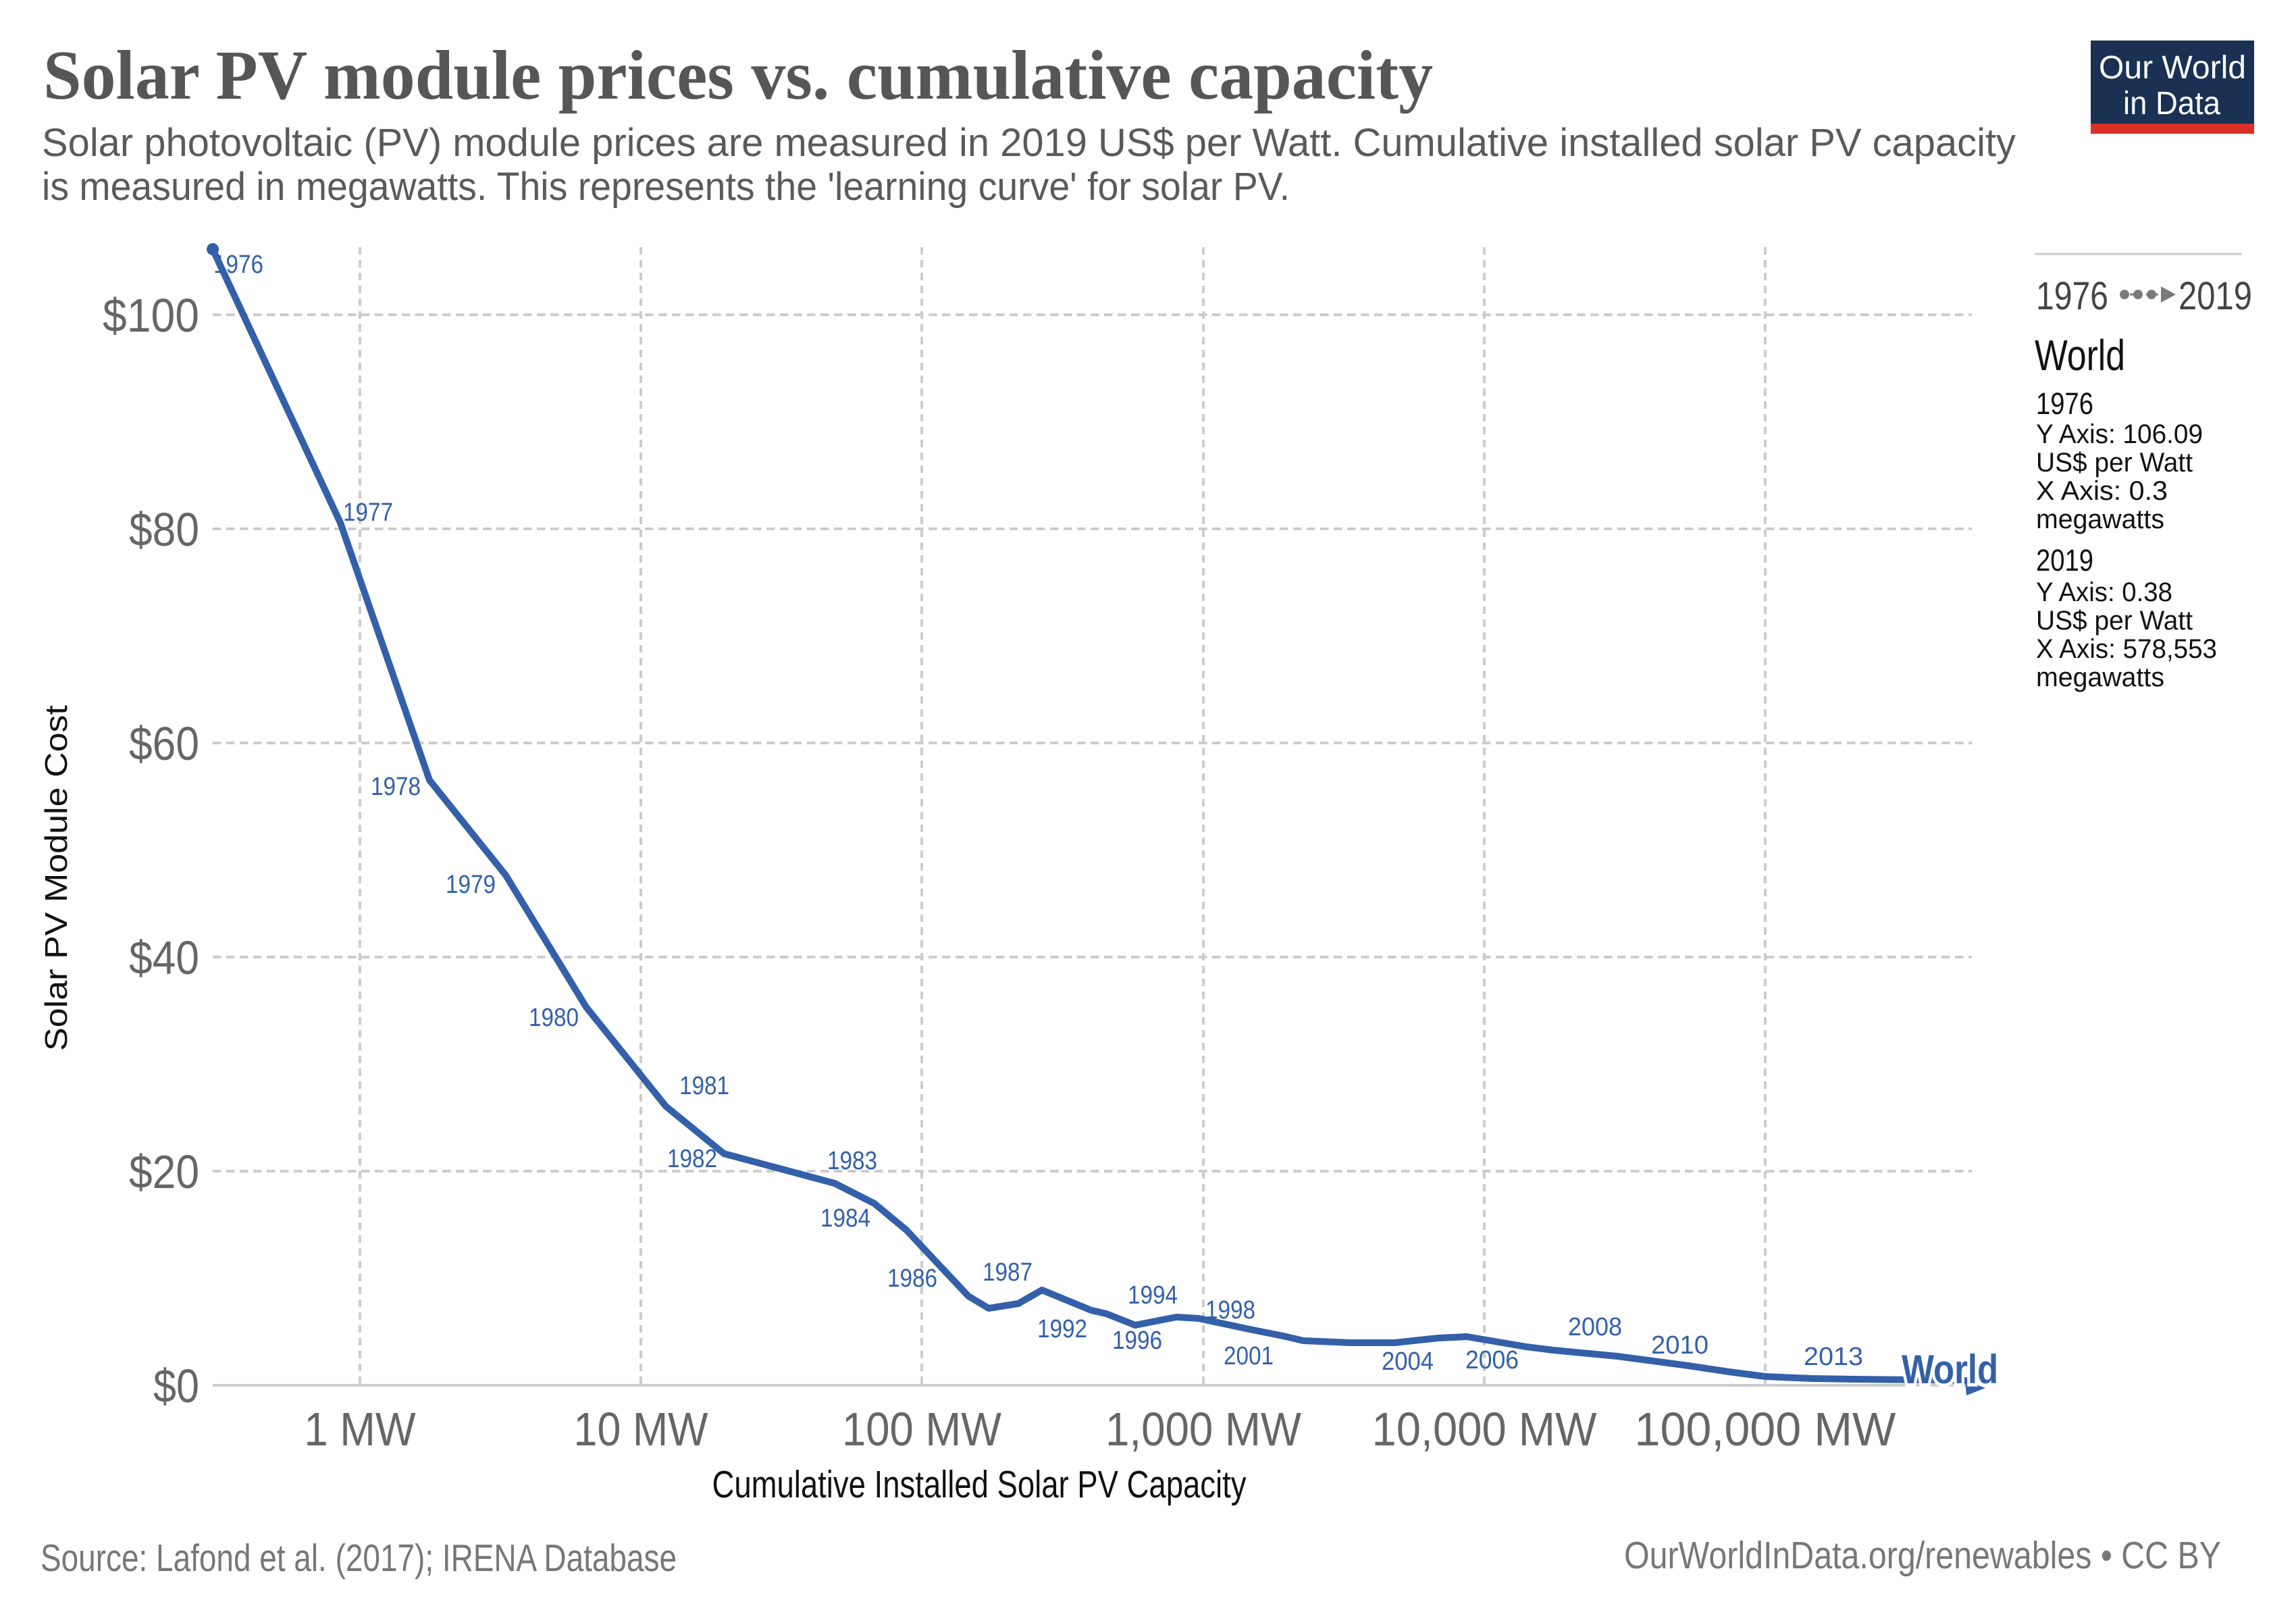  What do you see at coordinates (2102, 491) in the screenshot?
I see `svg-text: X Axis: 0.3` at bounding box center [2102, 491].